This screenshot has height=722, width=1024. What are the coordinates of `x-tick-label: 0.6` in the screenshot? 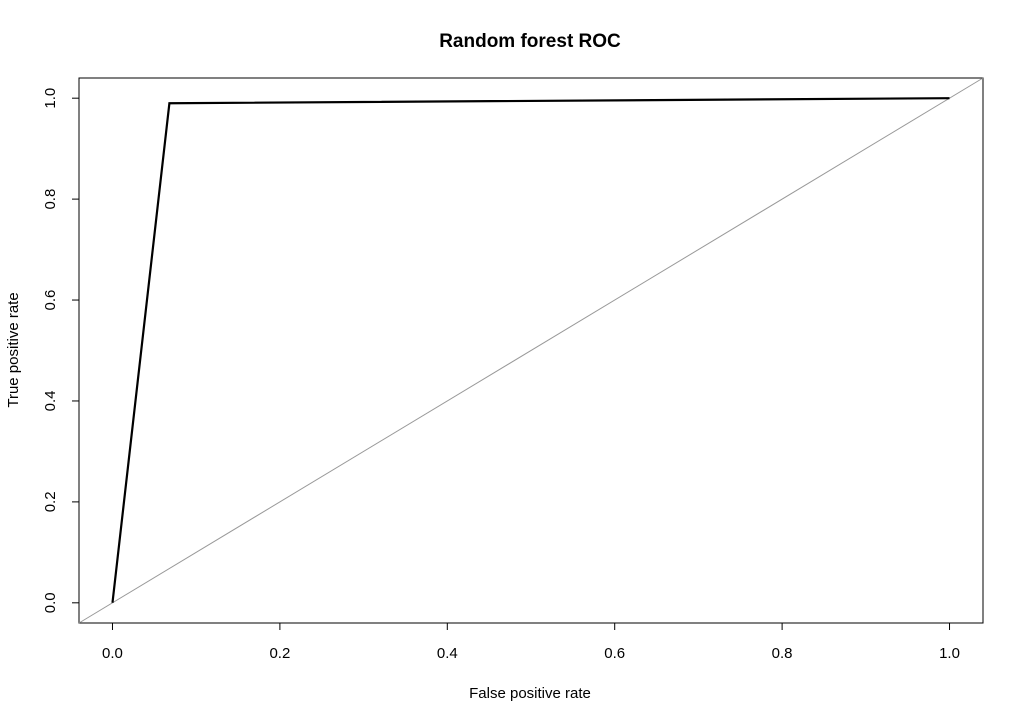 It's located at (614, 653).